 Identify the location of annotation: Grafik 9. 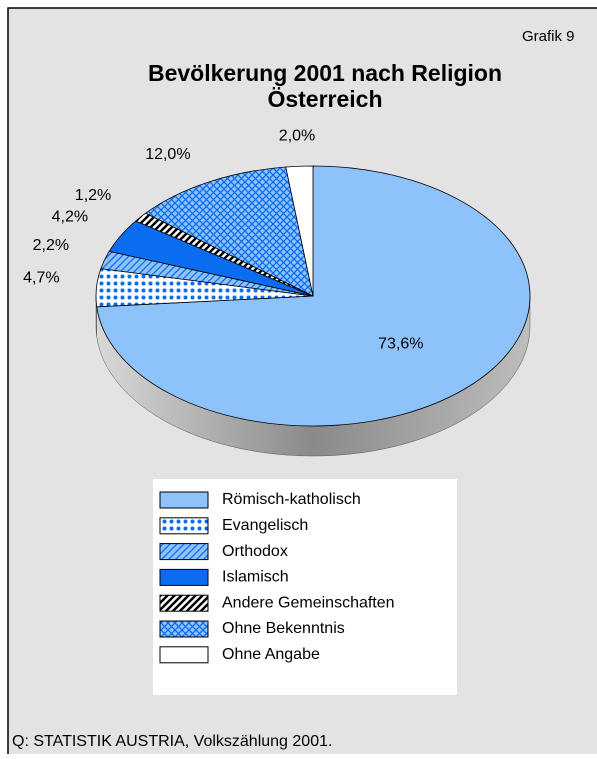
(548, 36).